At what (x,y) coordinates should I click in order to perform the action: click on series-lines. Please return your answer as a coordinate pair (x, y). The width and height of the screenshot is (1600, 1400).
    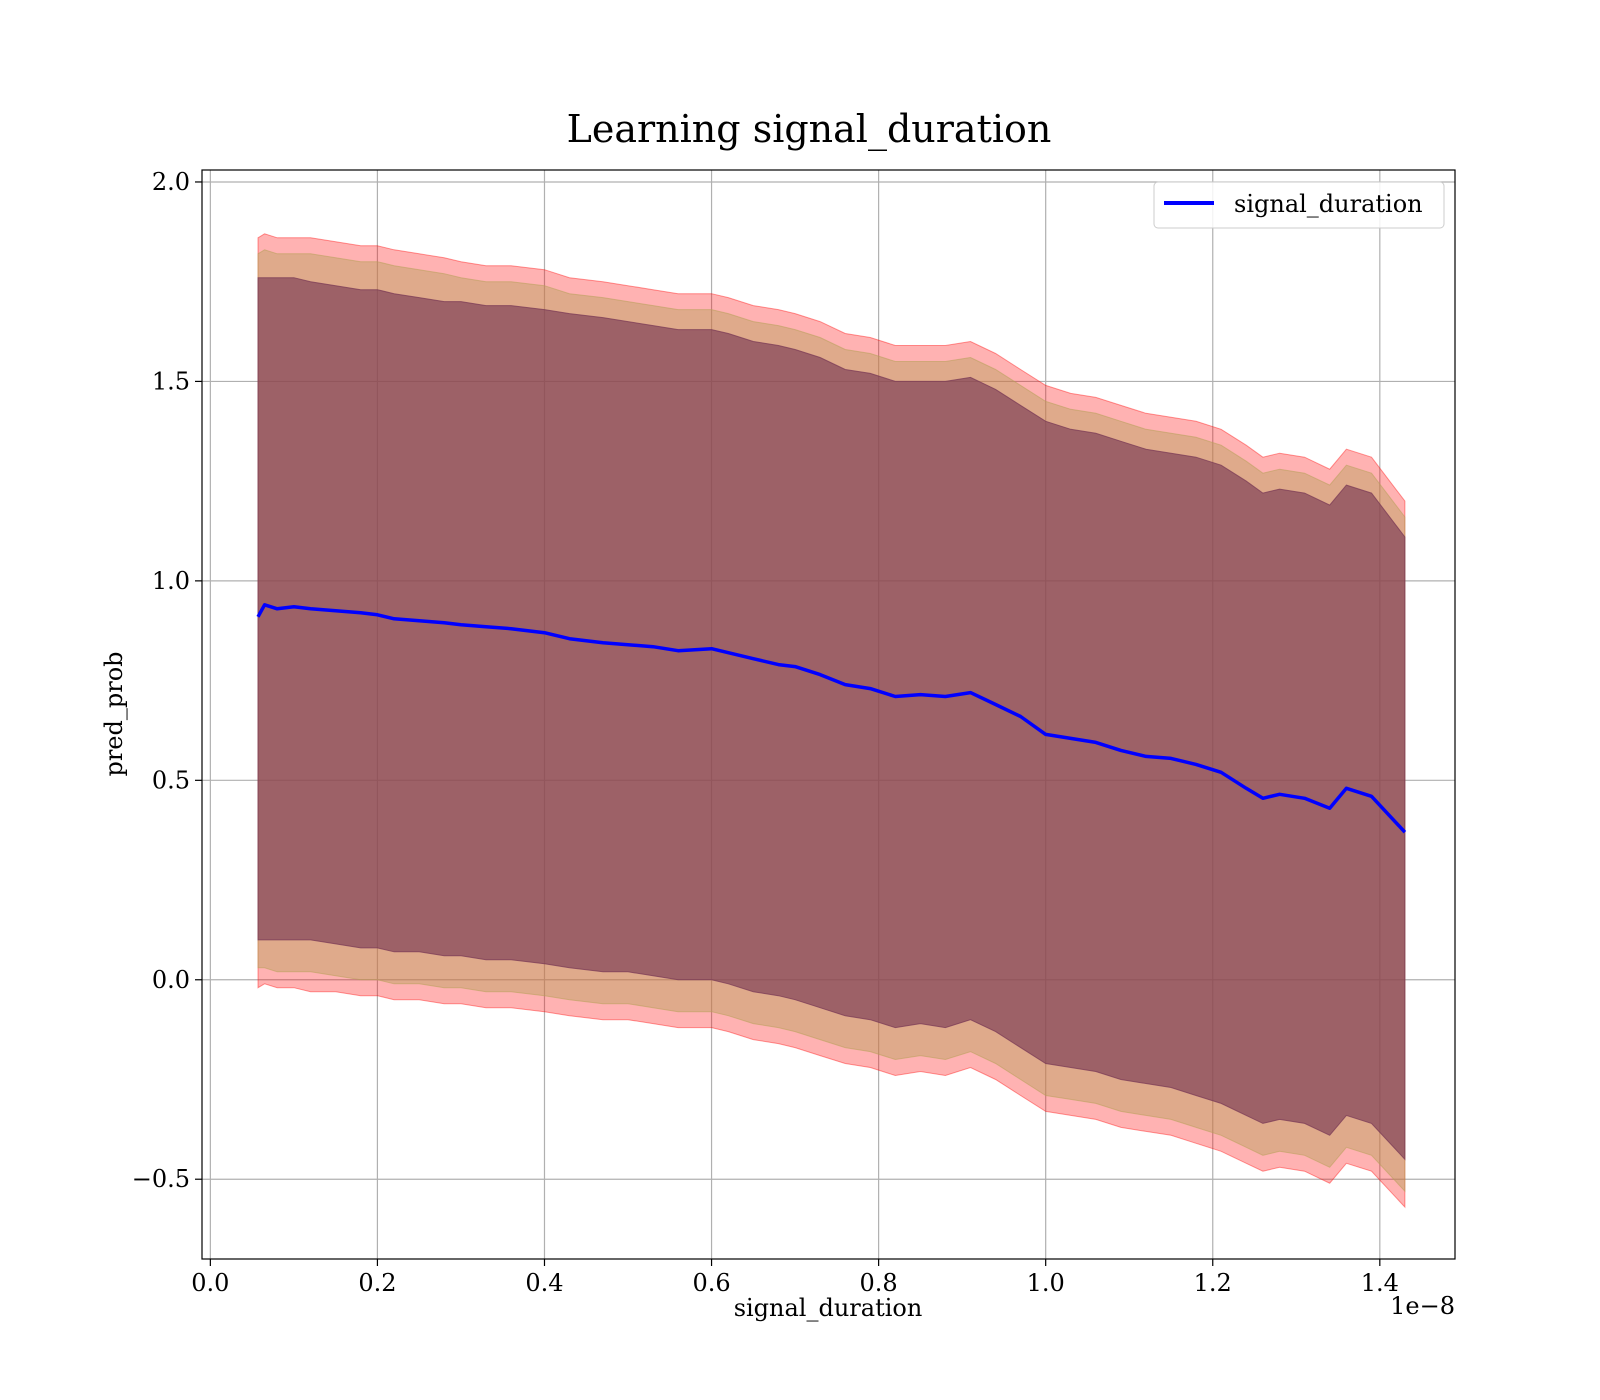
    Looking at the image, I should click on (831, 718).